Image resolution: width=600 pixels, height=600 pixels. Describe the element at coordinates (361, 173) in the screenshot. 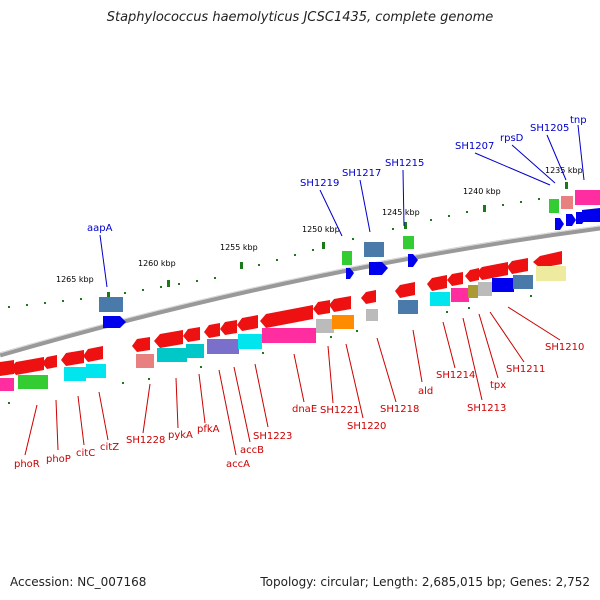

I see `gene-label: SH1217` at that location.